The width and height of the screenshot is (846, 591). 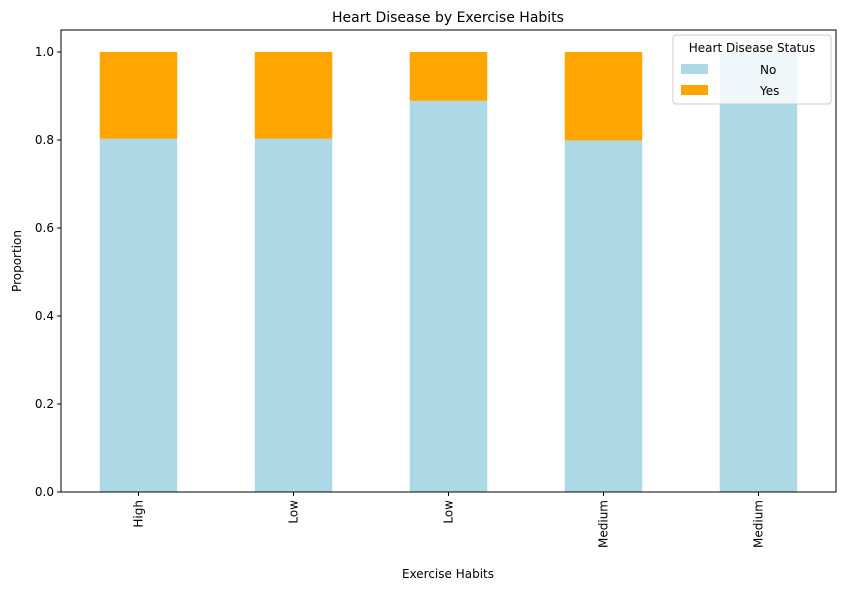 What do you see at coordinates (44, 52) in the screenshot?
I see `y-tick-label: 1.0` at bounding box center [44, 52].